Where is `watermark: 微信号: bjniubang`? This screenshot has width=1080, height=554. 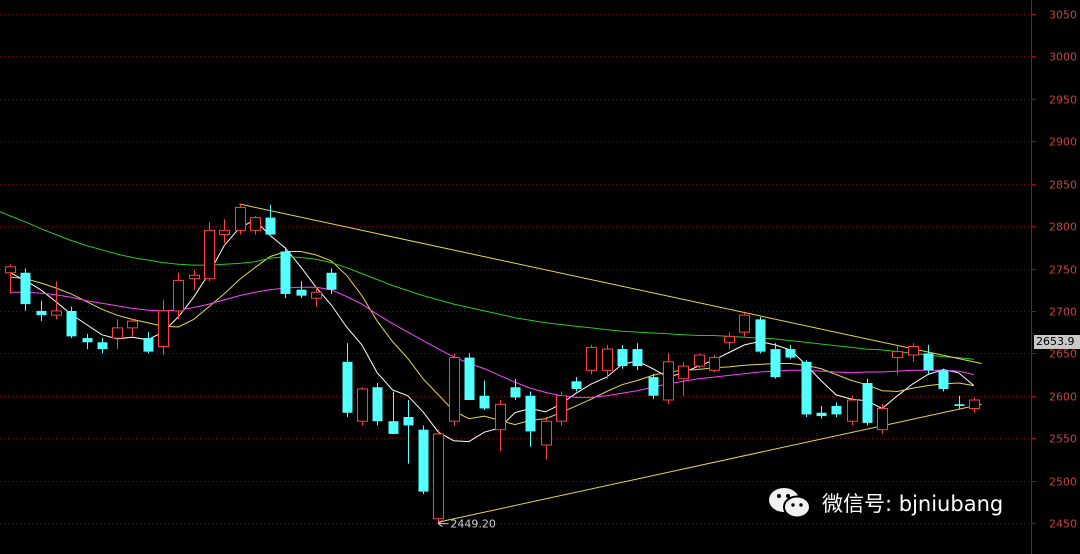
watermark: 微信号: bjniubang is located at coordinates (884, 503).